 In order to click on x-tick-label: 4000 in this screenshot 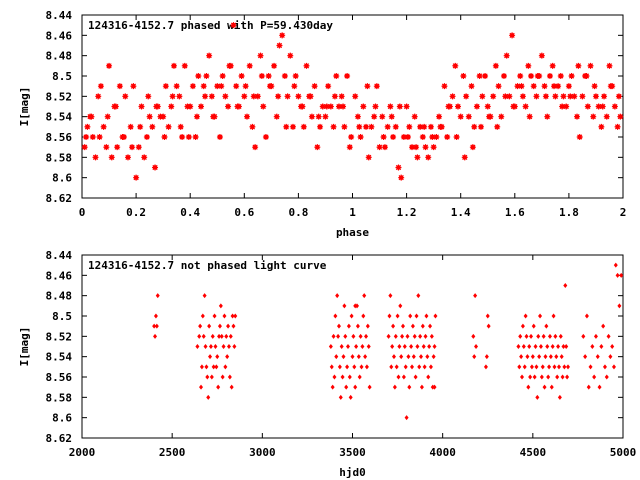, I will do `click(442, 452)`.